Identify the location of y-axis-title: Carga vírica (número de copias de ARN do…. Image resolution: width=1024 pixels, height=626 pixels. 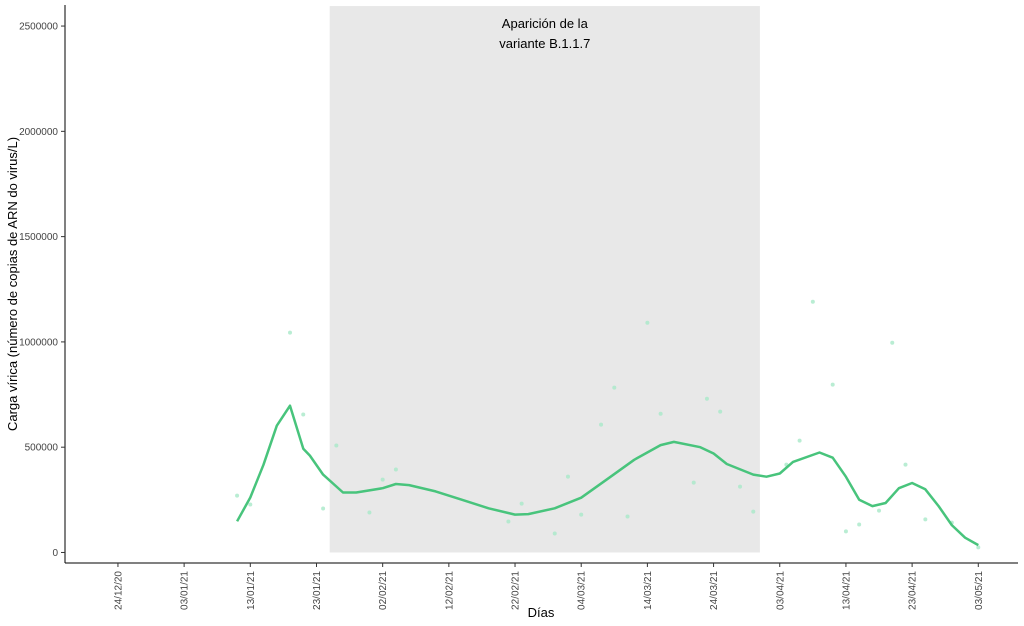
(12, 284).